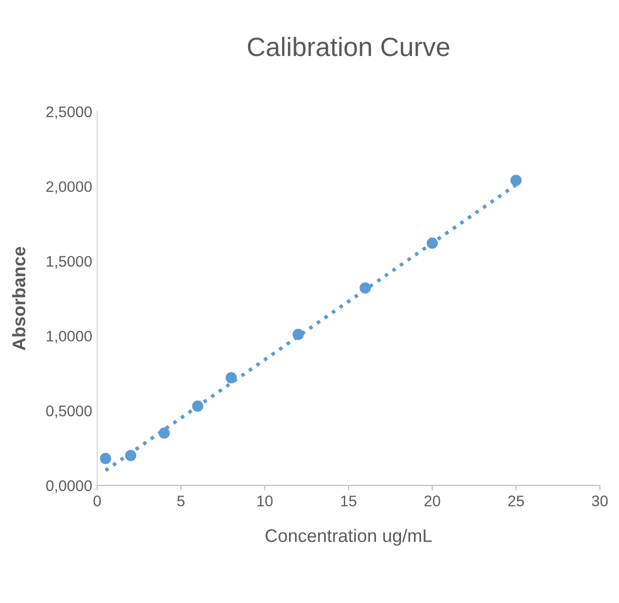  What do you see at coordinates (69, 337) in the screenshot?
I see `y-tick-label: 1,0000` at bounding box center [69, 337].